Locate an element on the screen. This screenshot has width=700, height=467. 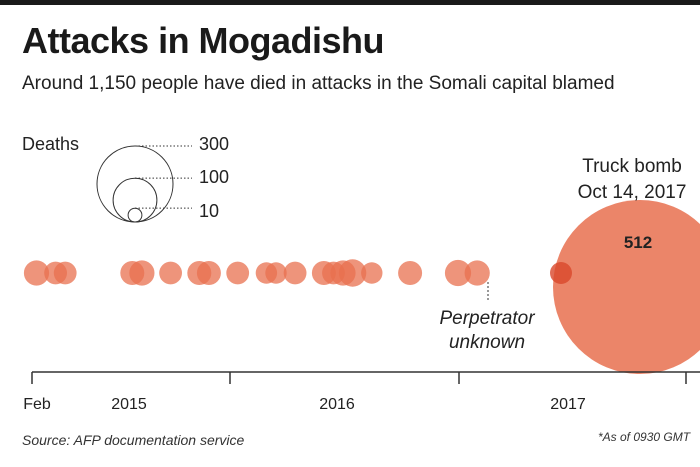
perpetrator-label-line1: Perpetrator is located at coordinates (487, 318).